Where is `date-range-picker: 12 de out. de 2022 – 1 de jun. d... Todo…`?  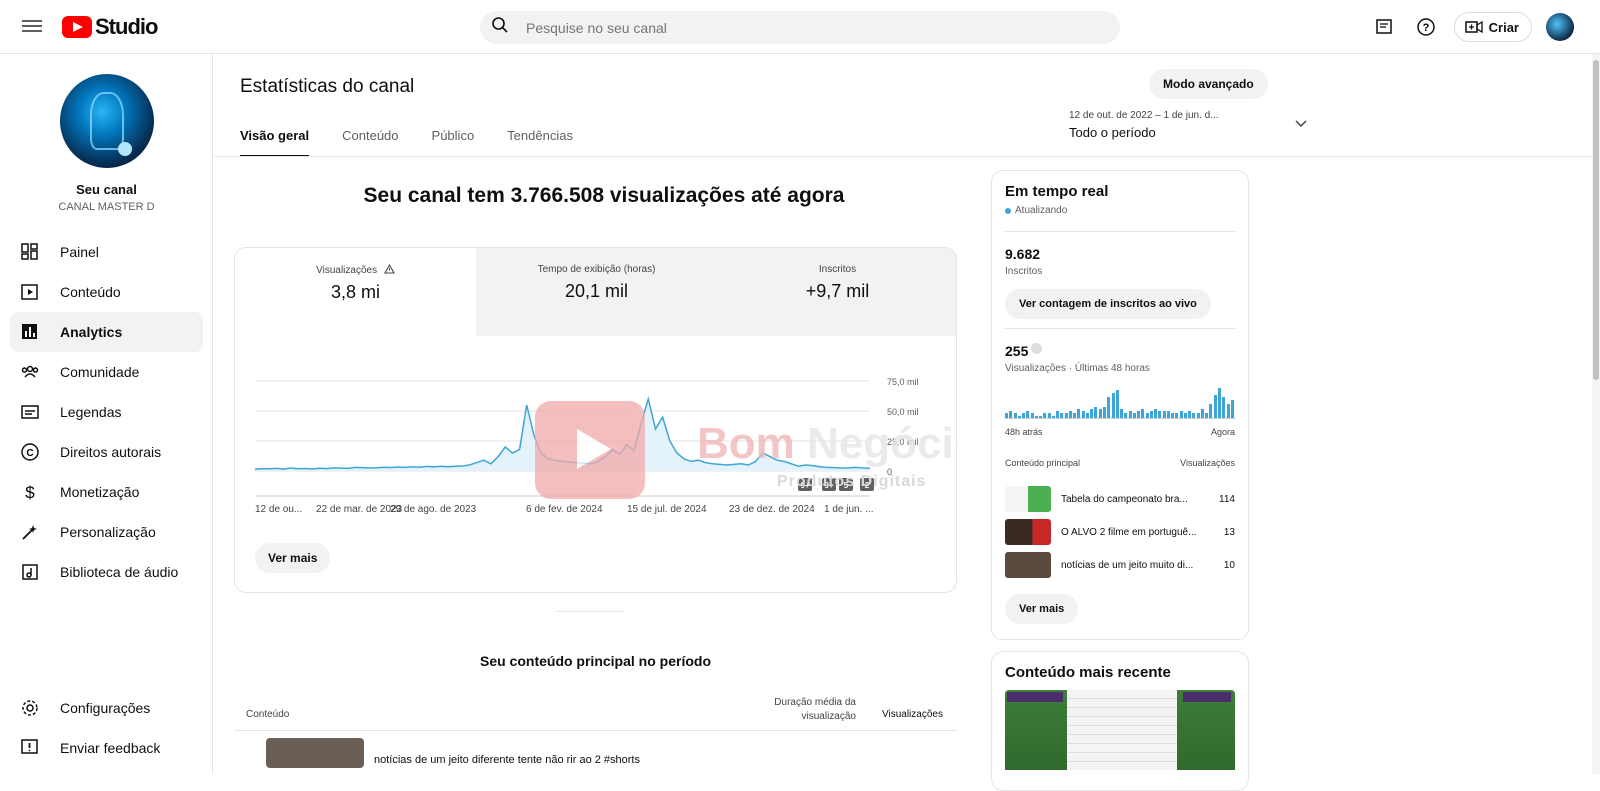 date-range-picker: 12 de out. de 2022 – 1 de jun. d... Todo… is located at coordinates (1188, 125).